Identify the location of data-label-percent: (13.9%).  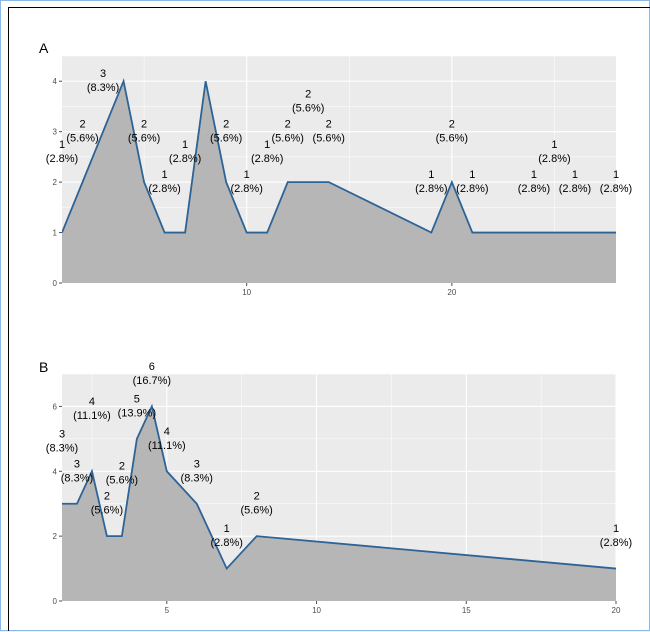
(137, 413).